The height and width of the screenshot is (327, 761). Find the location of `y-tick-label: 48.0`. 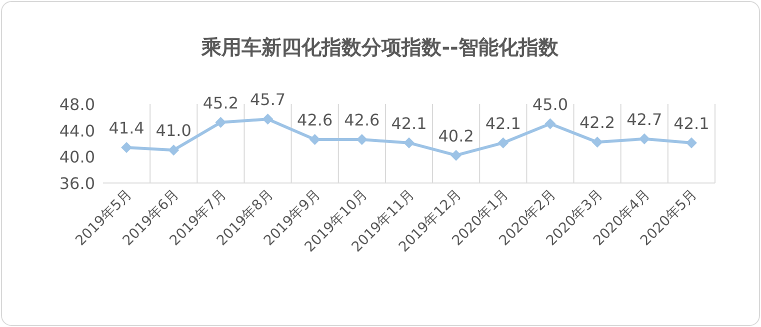

y-tick-label: 48.0 is located at coordinates (77, 104).